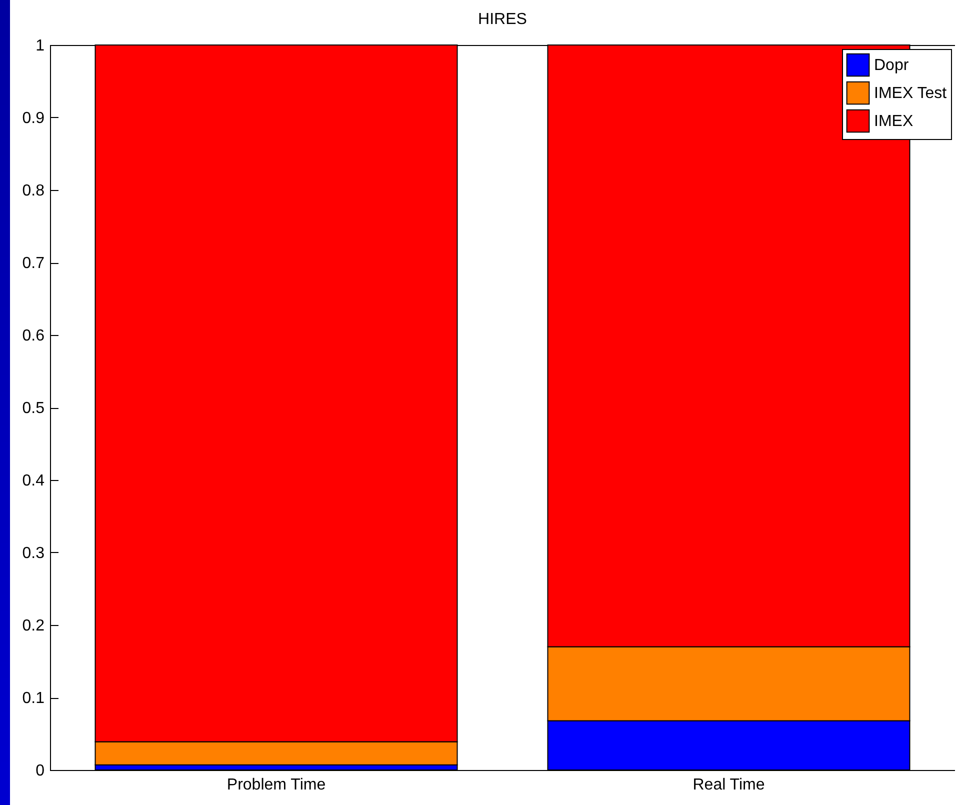  Describe the element at coordinates (33, 191) in the screenshot. I see `y-tick-label: 0.8` at that location.